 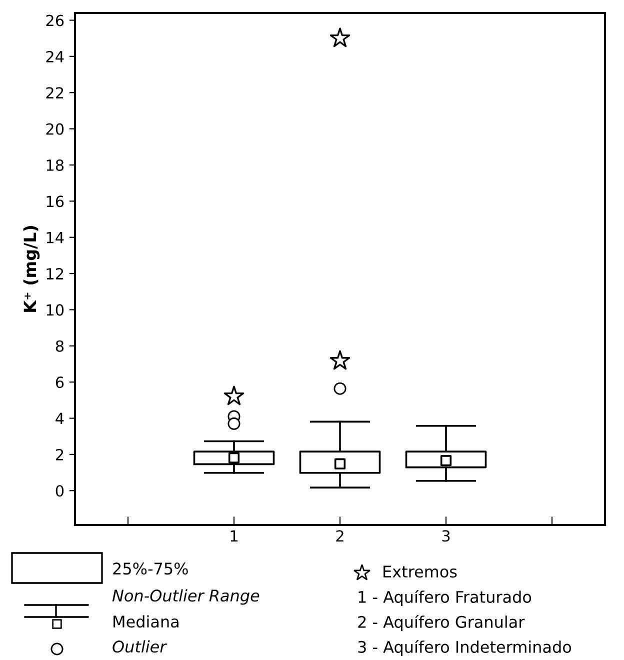 I want to click on text: 2 - Aquífero Granular, so click(x=441, y=623).